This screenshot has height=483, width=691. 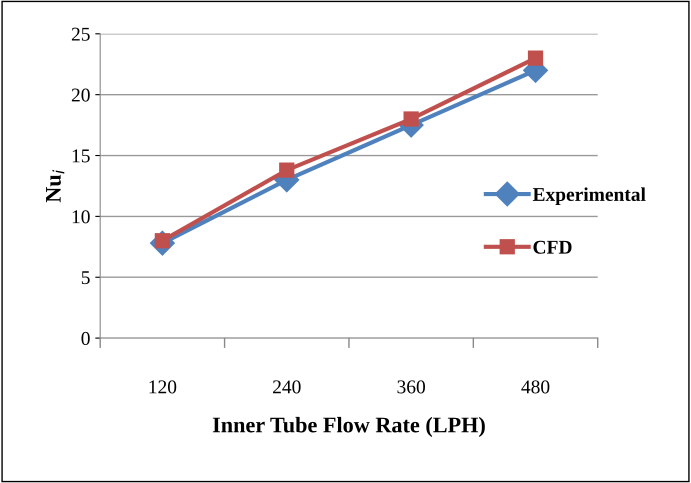 What do you see at coordinates (287, 387) in the screenshot?
I see `x-tick-label: 240` at bounding box center [287, 387].